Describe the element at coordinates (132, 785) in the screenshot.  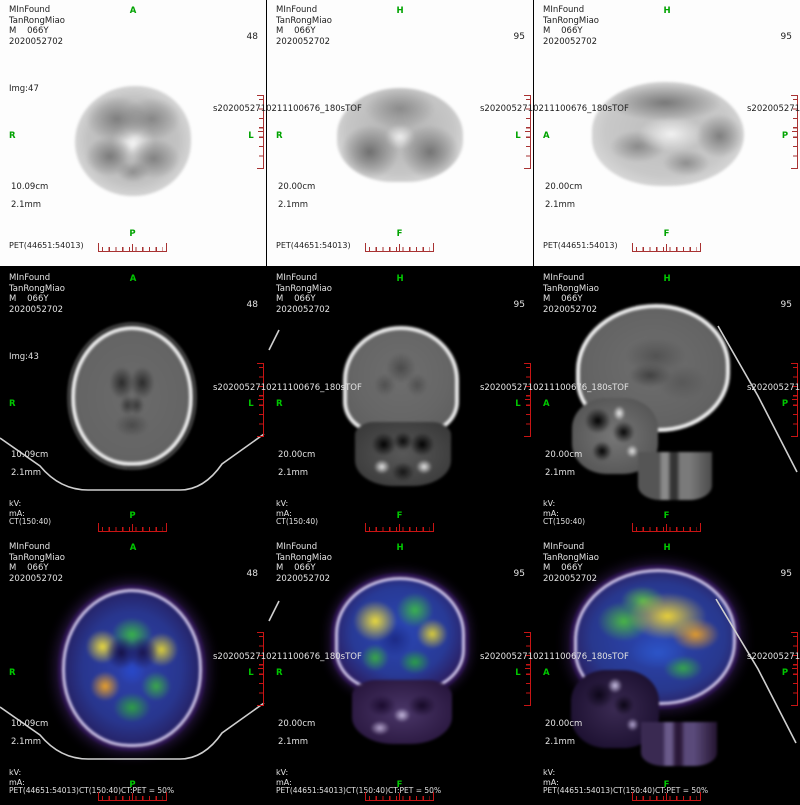
I see `orientation-marker-bottom: P` at that location.